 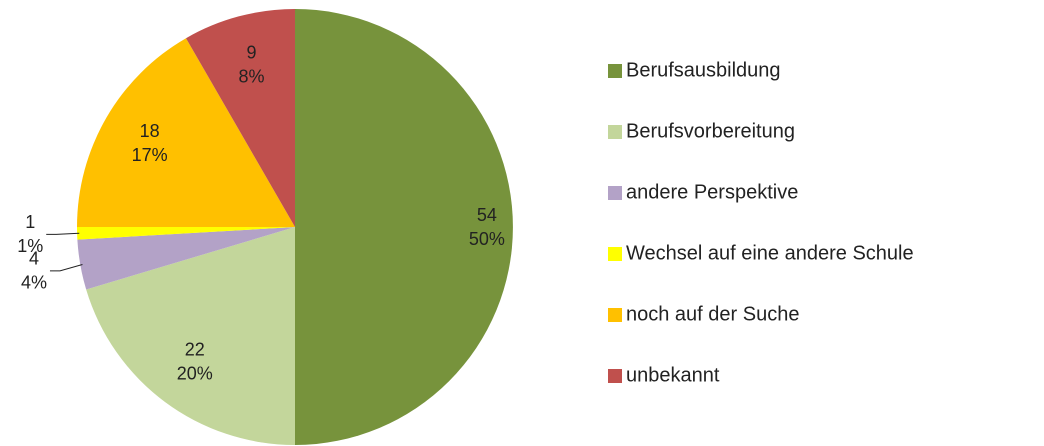 I want to click on legend-label: Berufsausbildung, so click(x=703, y=70).